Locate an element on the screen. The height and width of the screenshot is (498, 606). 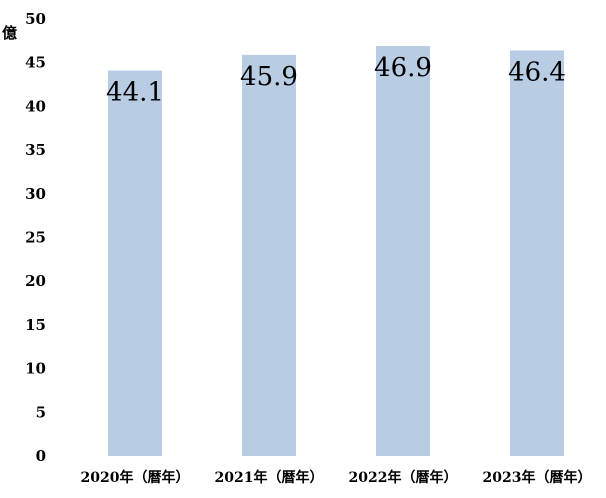
y-tick-label: 40 is located at coordinates (35, 106).